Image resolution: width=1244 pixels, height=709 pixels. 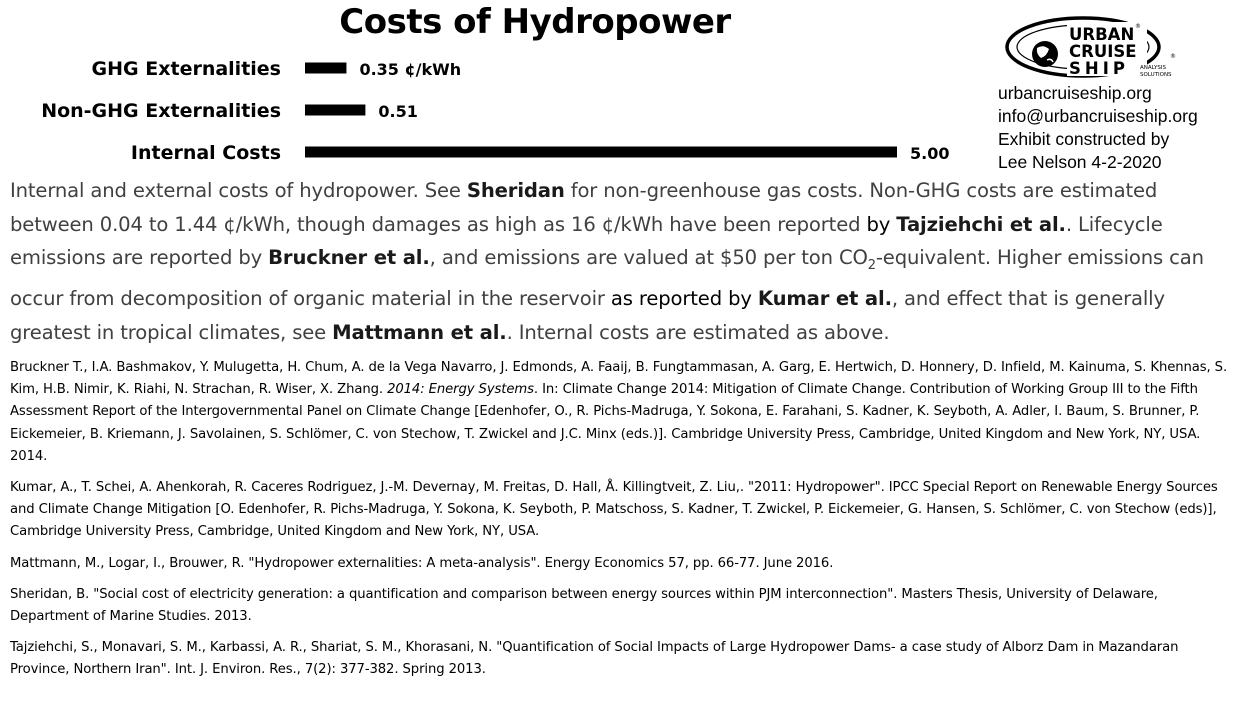 What do you see at coordinates (335, 110) in the screenshot?
I see `bar-non-ghg-externalities` at bounding box center [335, 110].